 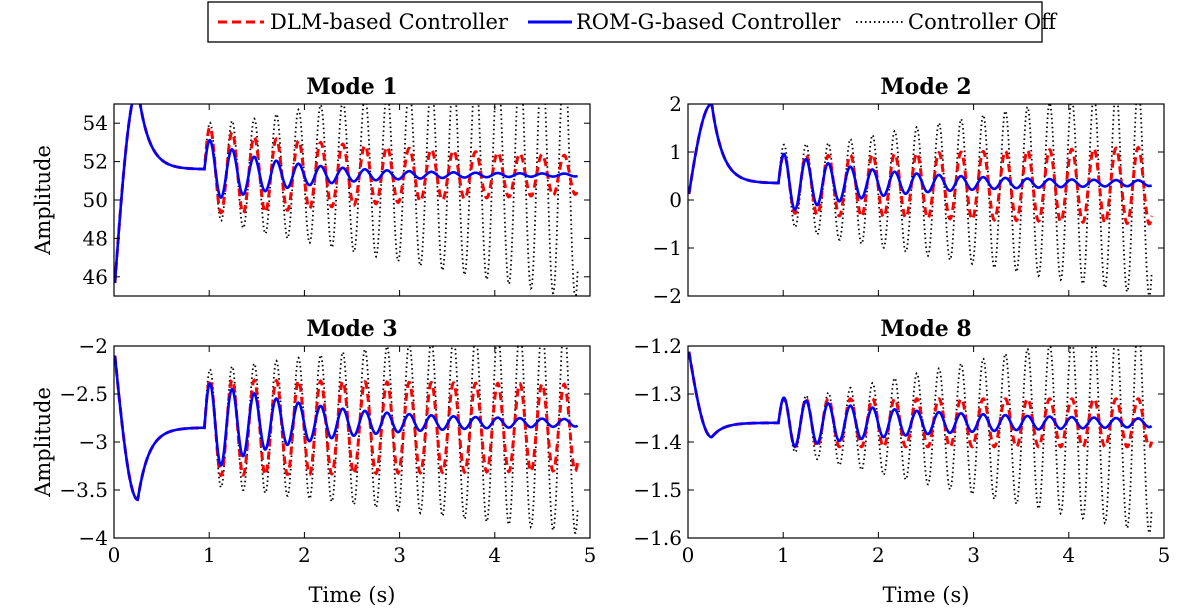 What do you see at coordinates (667, 248) in the screenshot?
I see `y-tick-label: −1` at bounding box center [667, 248].